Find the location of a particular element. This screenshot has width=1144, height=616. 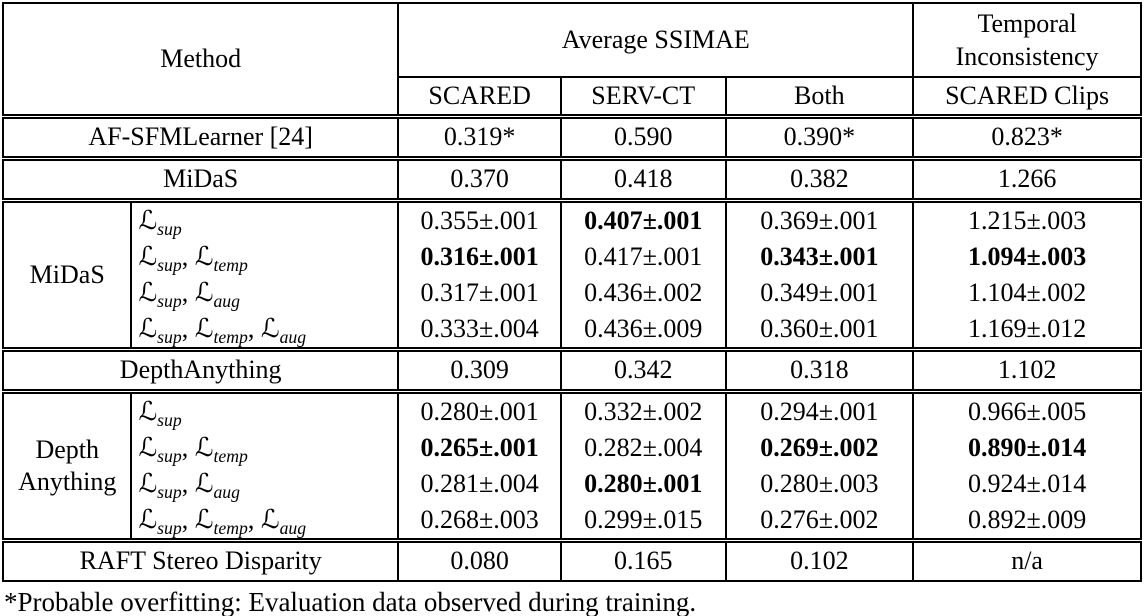

table-row: RAFT Stereo Disparity 0.080 0.165 0.102 n/a is located at coordinates (571, 560).